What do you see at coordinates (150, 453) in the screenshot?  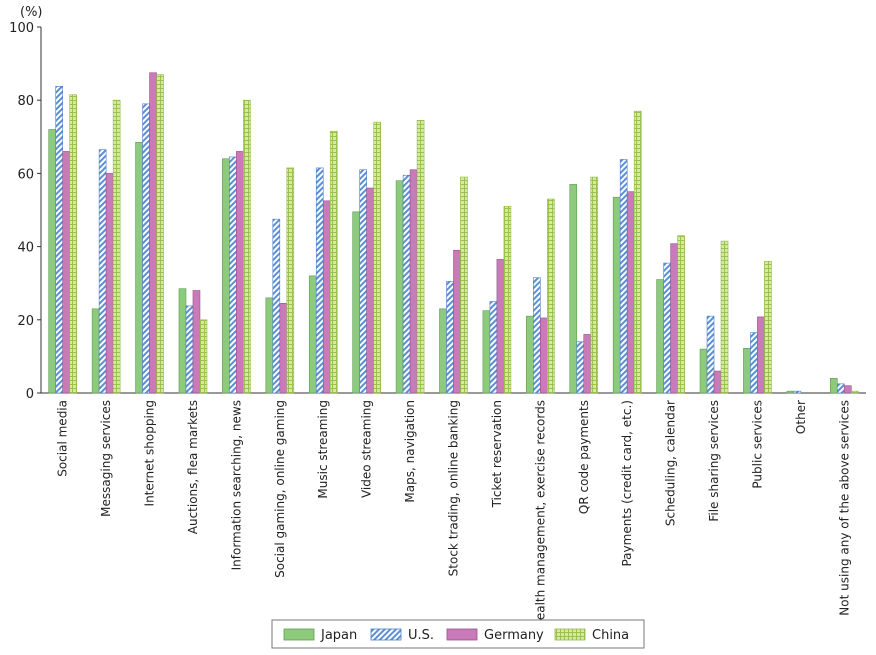 I see `x-tick-label: Internet shopping` at bounding box center [150, 453].